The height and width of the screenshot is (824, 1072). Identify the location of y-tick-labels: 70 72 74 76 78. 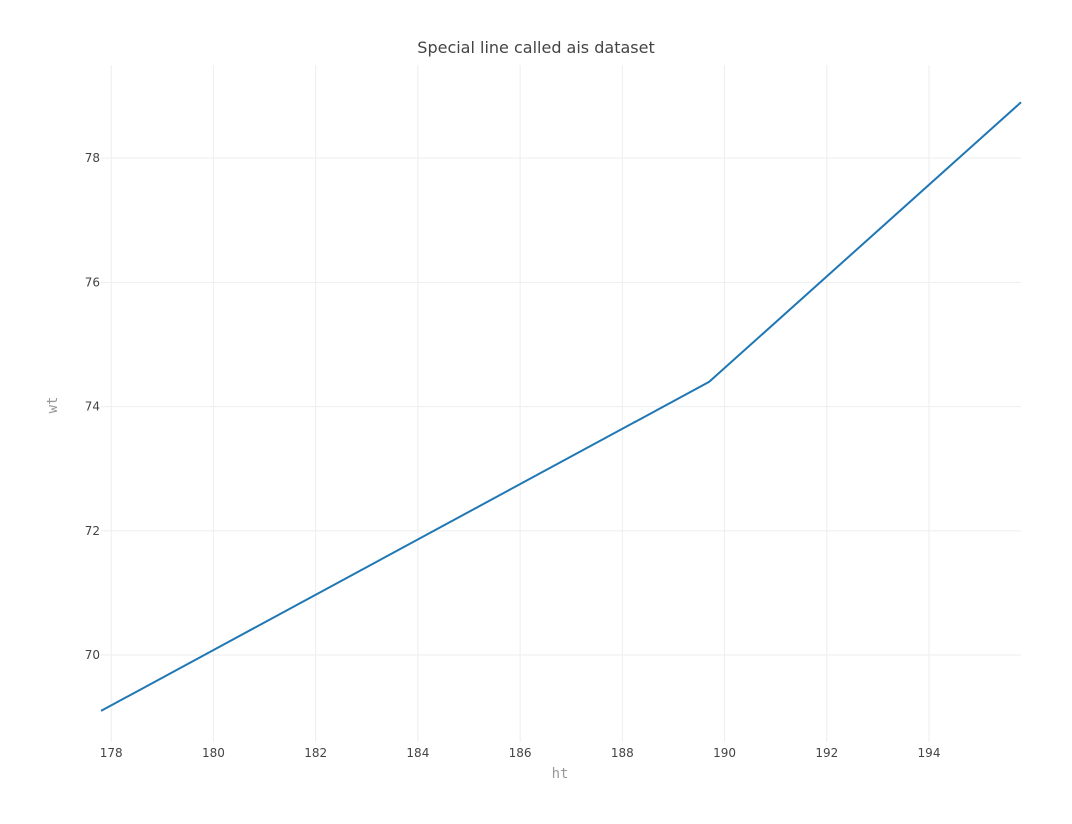
(92, 406).